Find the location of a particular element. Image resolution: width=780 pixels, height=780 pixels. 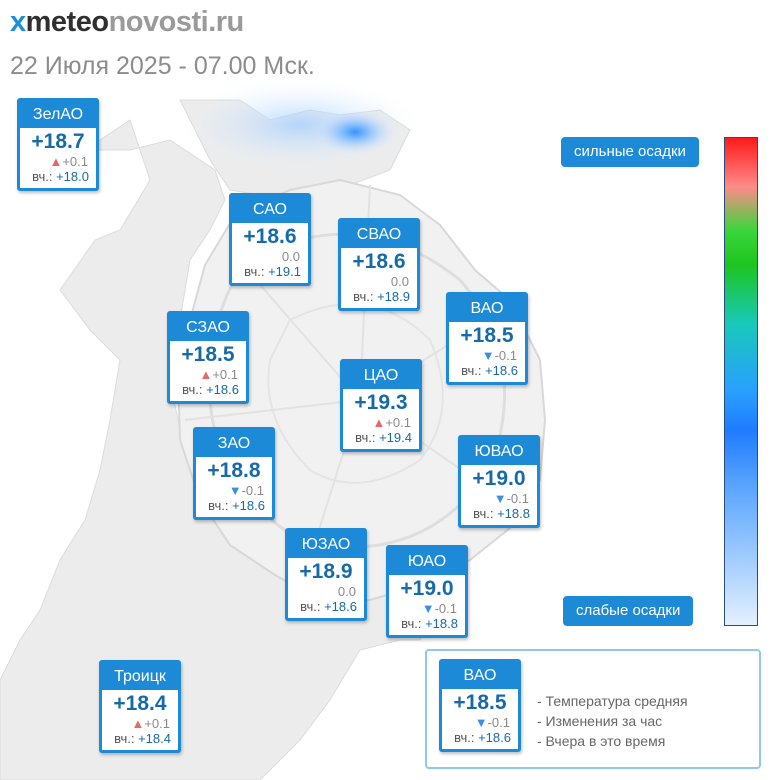

district-card-cao: ЦАО +19.3 ▲+0.1 вч.: +19.4 is located at coordinates (381, 405).